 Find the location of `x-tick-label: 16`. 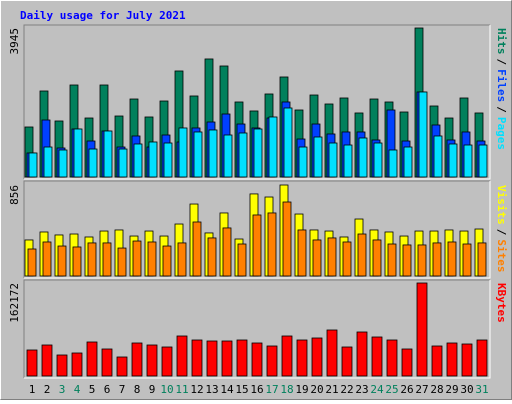

x-tick-label: 16 is located at coordinates (256, 389).